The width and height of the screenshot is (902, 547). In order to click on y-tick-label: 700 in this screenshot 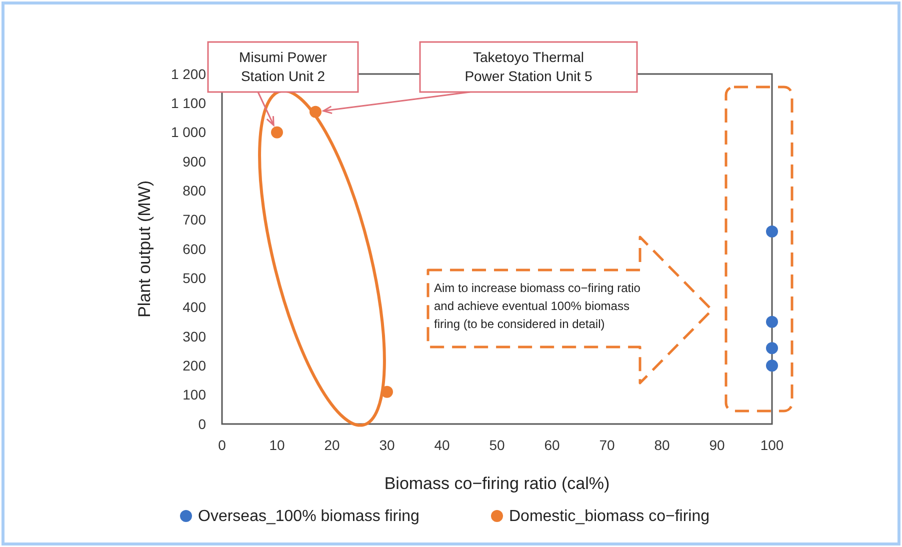, I will do `click(194, 220)`.